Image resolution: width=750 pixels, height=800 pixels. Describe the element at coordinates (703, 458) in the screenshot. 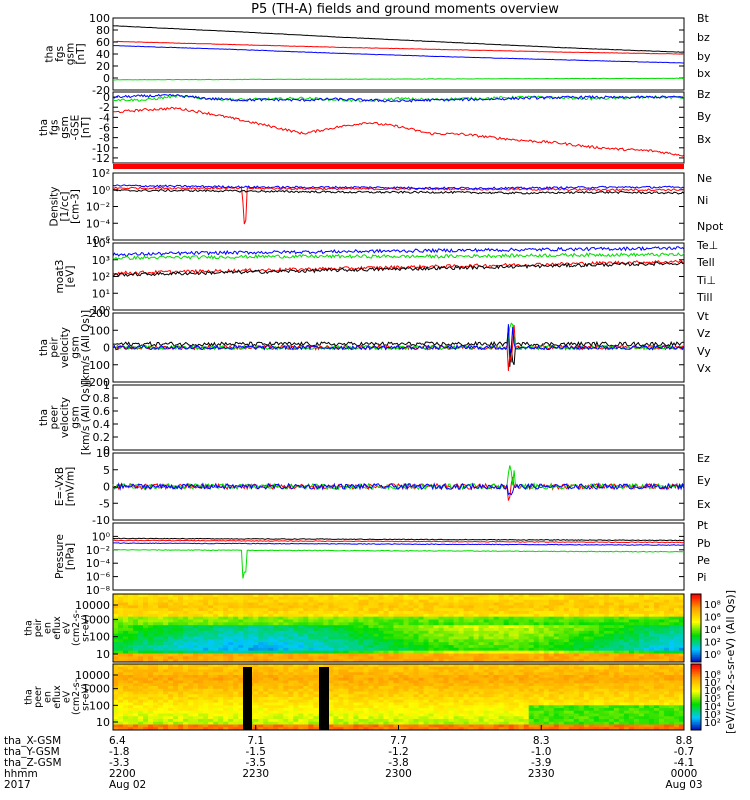

I see `legend-label: Ez` at that location.